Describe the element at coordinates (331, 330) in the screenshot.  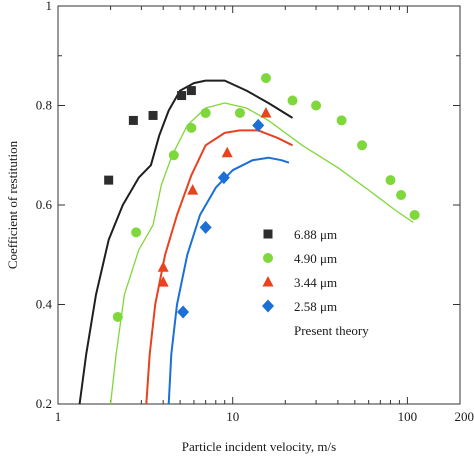
I see `legend-theory-label: Present theory` at that location.